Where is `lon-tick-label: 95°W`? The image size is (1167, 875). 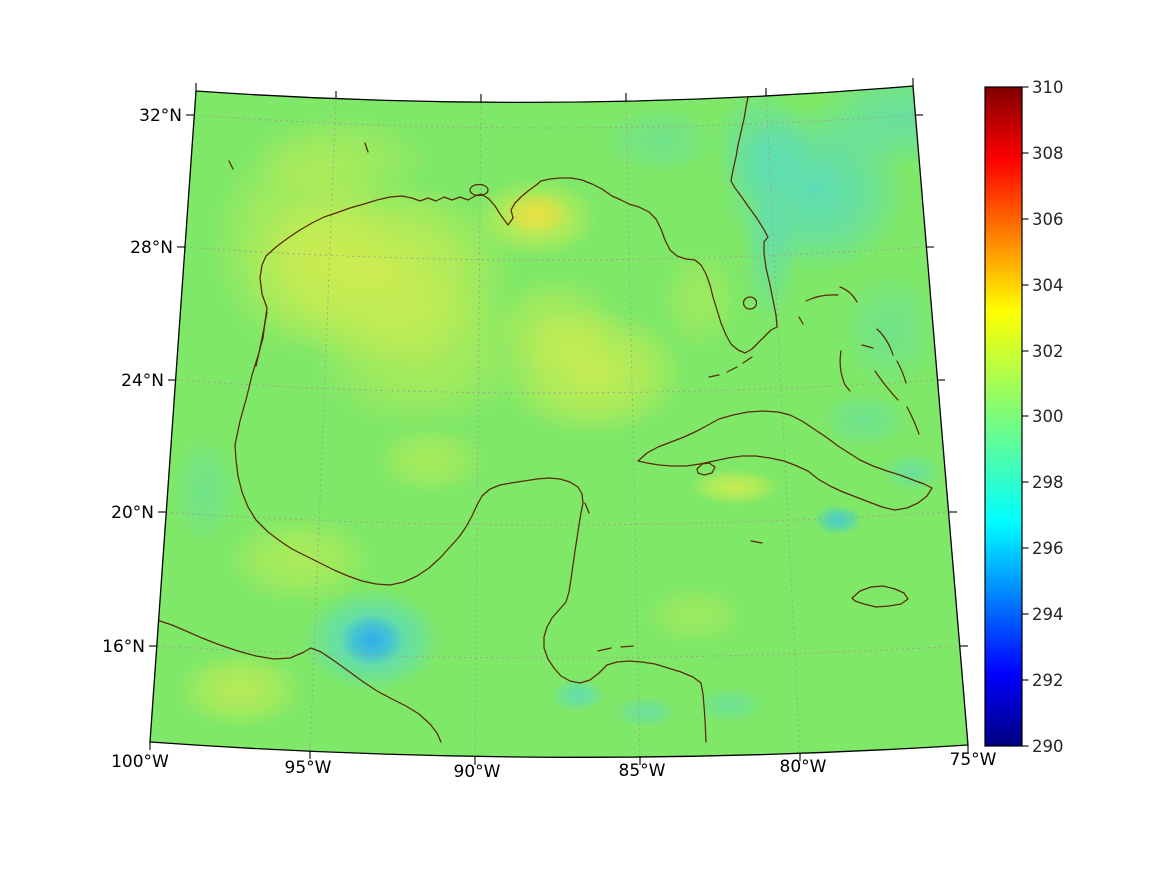 lon-tick-label: 95°W is located at coordinates (308, 768).